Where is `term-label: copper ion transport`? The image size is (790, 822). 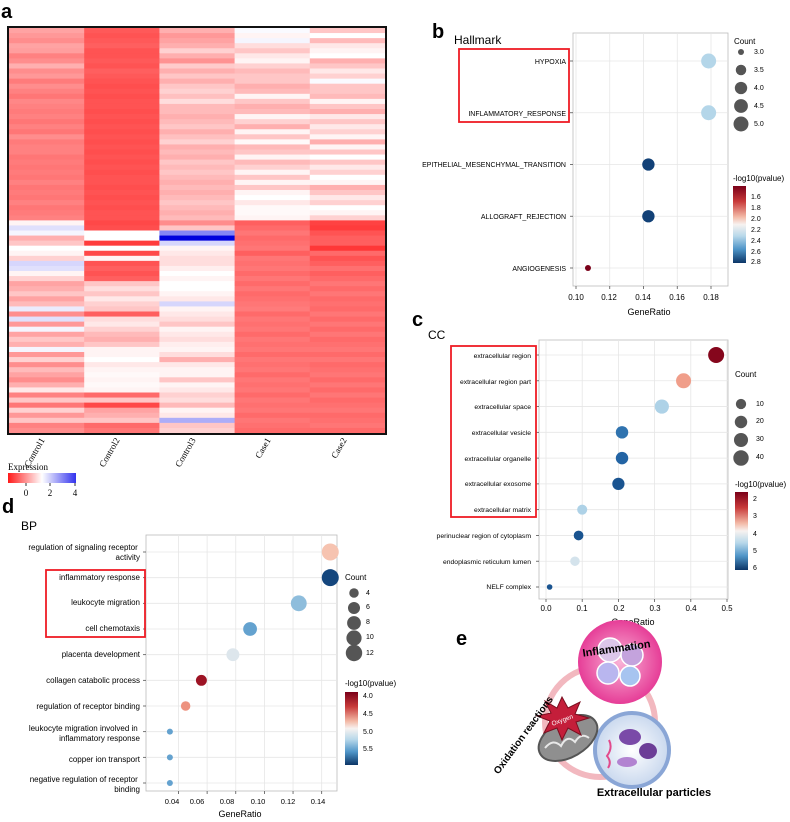 term-label: copper ion transport is located at coordinates (105, 759).